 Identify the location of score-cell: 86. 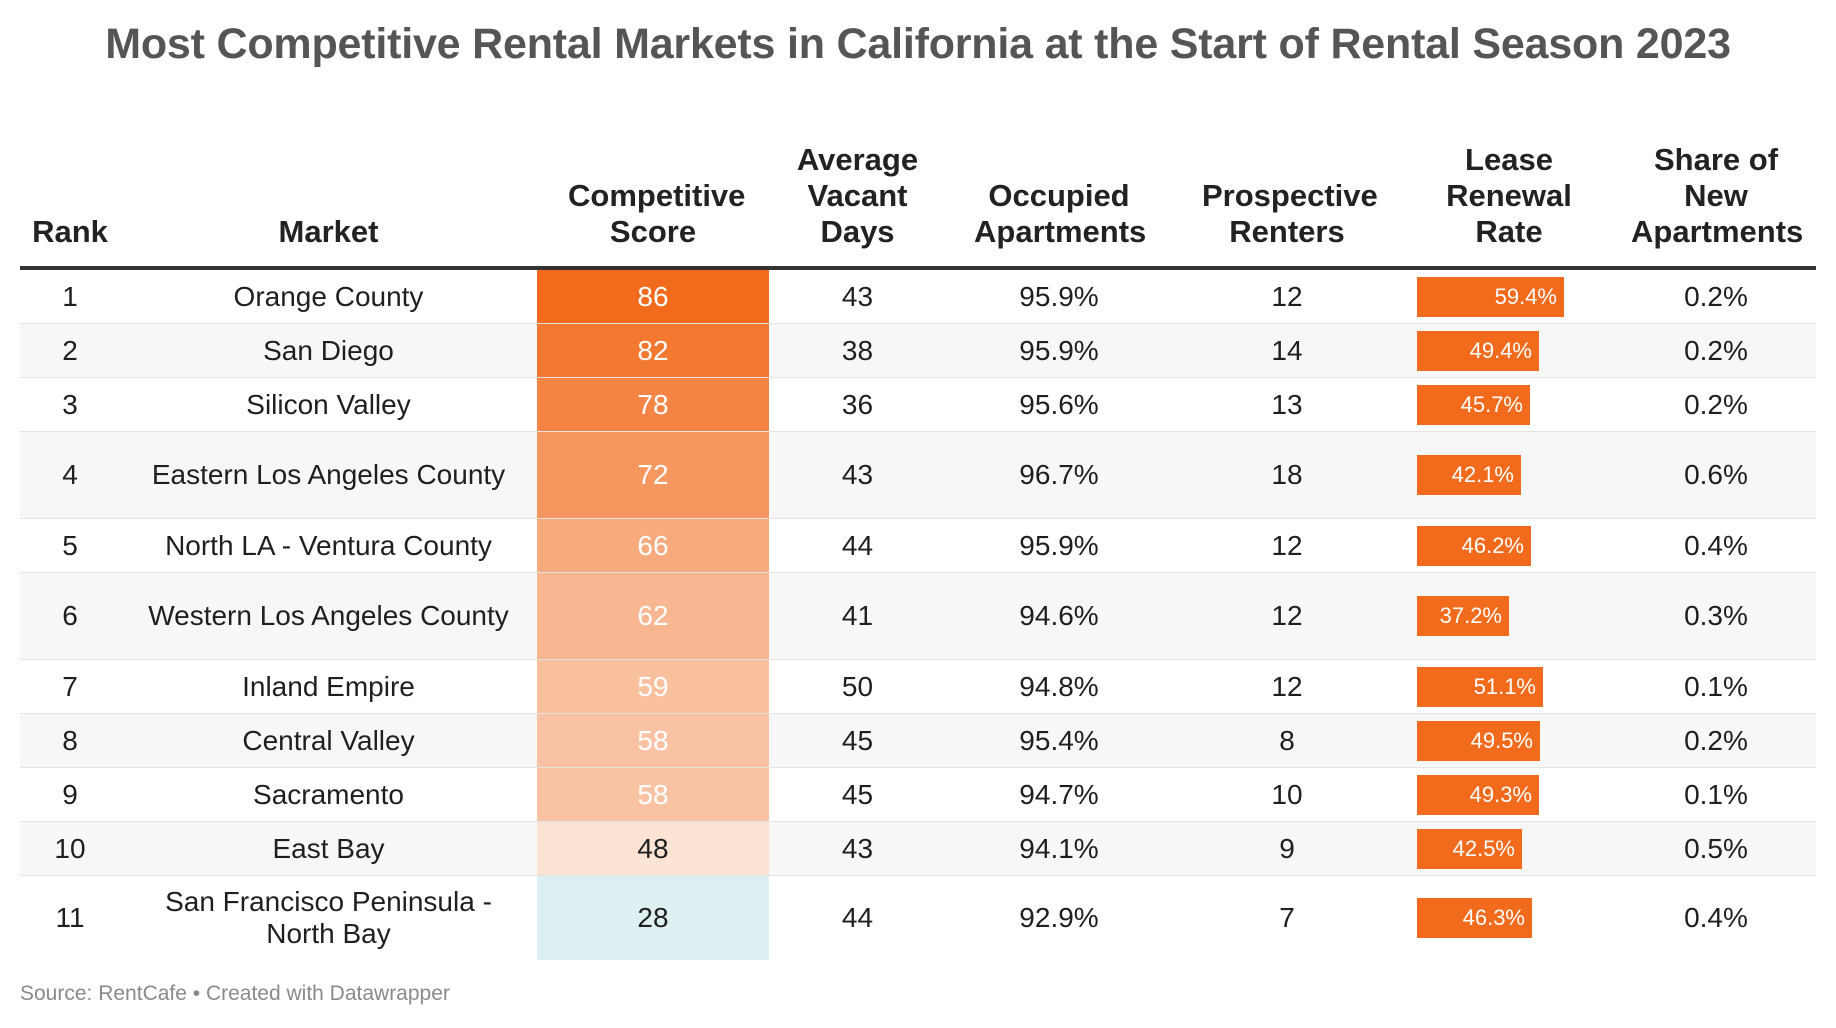
(653, 296).